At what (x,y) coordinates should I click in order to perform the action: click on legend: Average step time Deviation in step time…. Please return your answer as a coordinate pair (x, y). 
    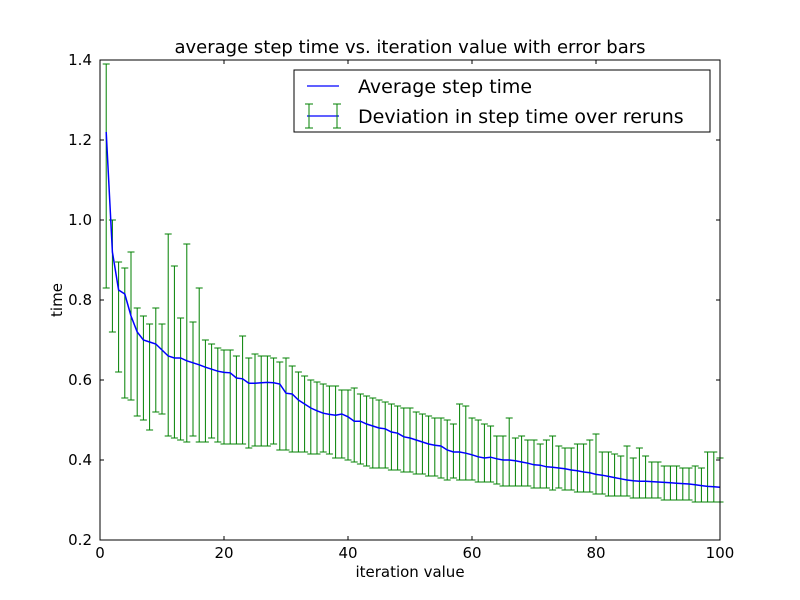
    Looking at the image, I should click on (502, 101).